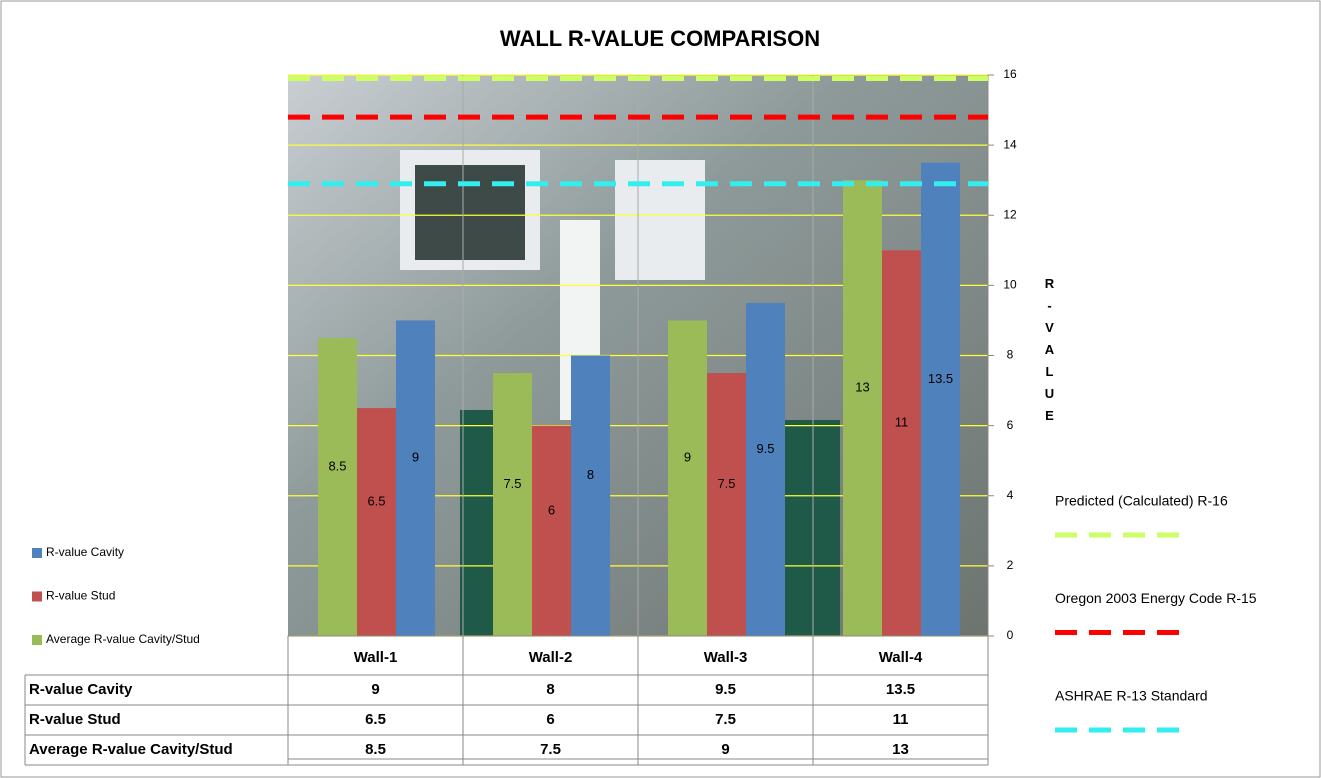 This screenshot has height=778, width=1321. What do you see at coordinates (900, 749) in the screenshot?
I see `table-cell: 13` at bounding box center [900, 749].